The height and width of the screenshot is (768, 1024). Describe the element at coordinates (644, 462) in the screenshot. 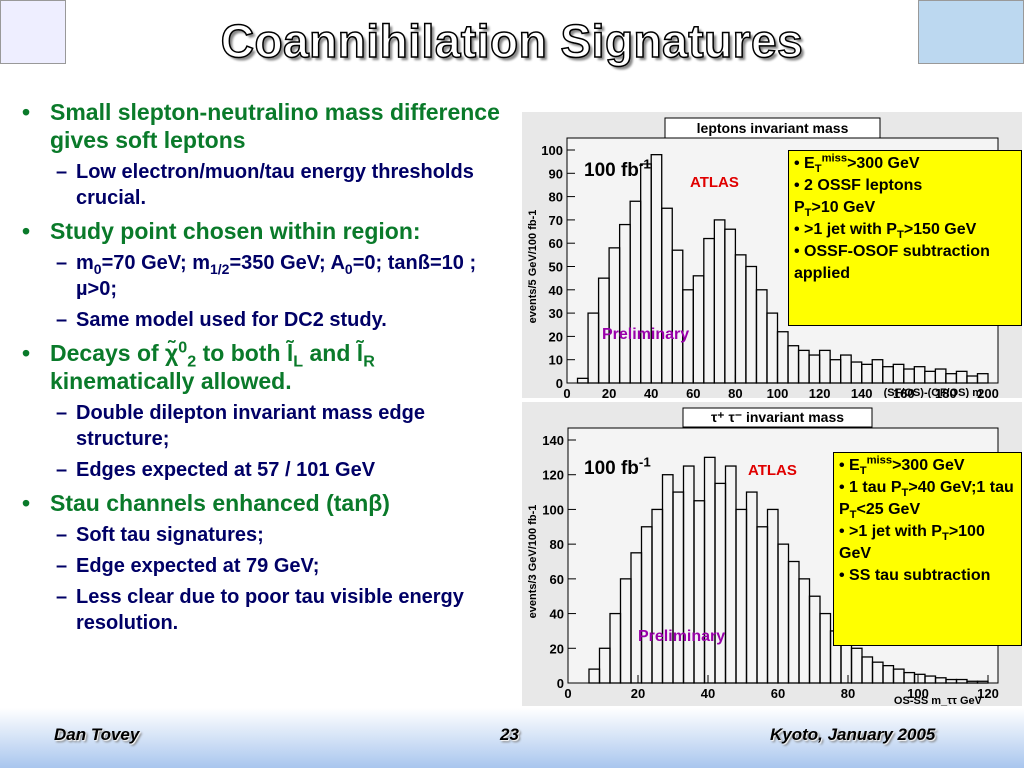

I see `text-run: -1` at that location.